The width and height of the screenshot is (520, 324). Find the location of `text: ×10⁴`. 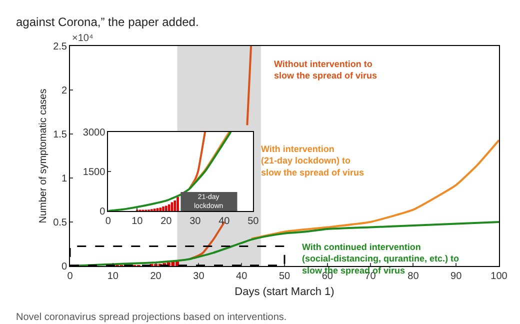

text: ×10⁴ is located at coordinates (83, 38).